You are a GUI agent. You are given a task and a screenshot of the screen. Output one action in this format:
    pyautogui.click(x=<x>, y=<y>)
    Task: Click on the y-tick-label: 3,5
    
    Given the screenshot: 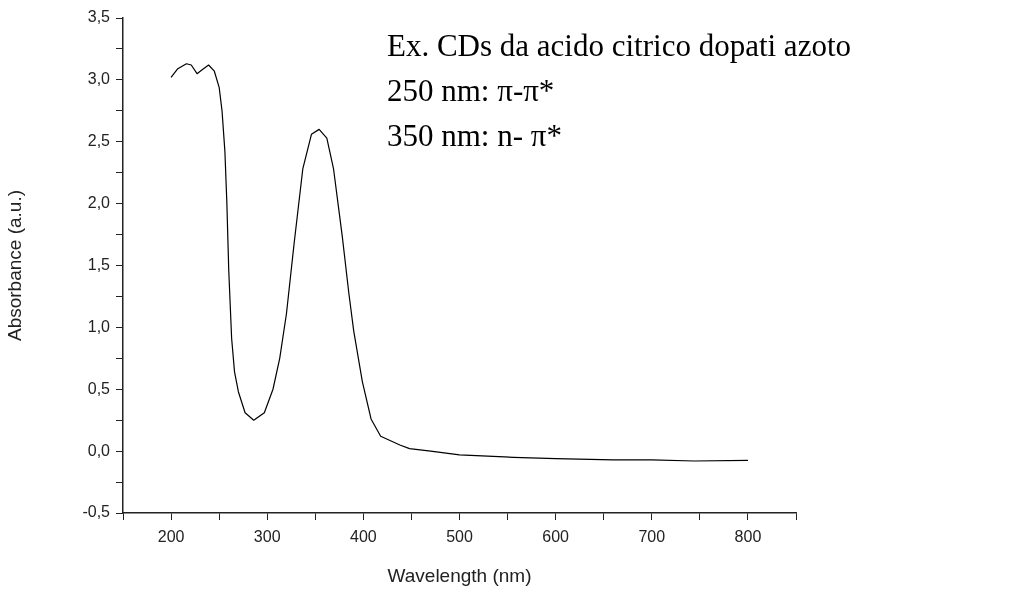 What is the action you would take?
    pyautogui.click(x=99, y=17)
    